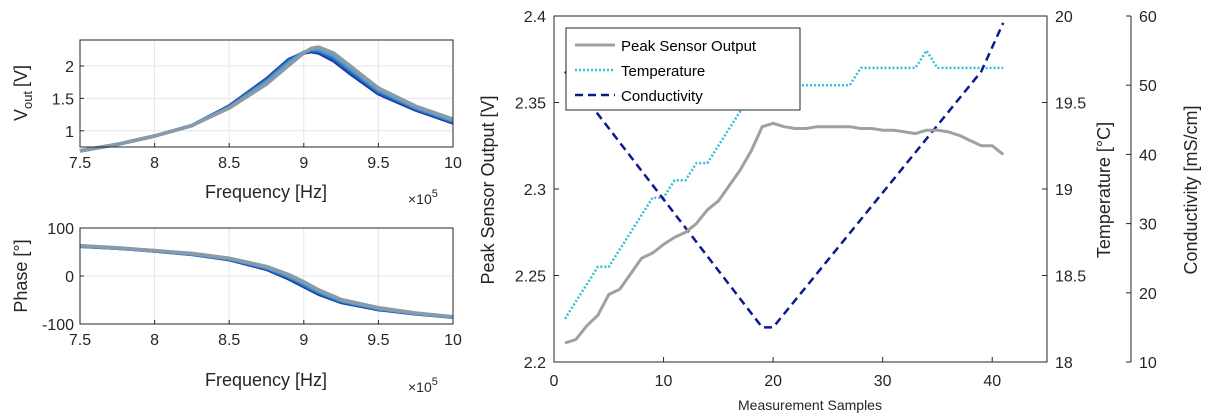 This screenshot has height=417, width=1208. I want to click on y-tick-label: 40, so click(1148, 155).